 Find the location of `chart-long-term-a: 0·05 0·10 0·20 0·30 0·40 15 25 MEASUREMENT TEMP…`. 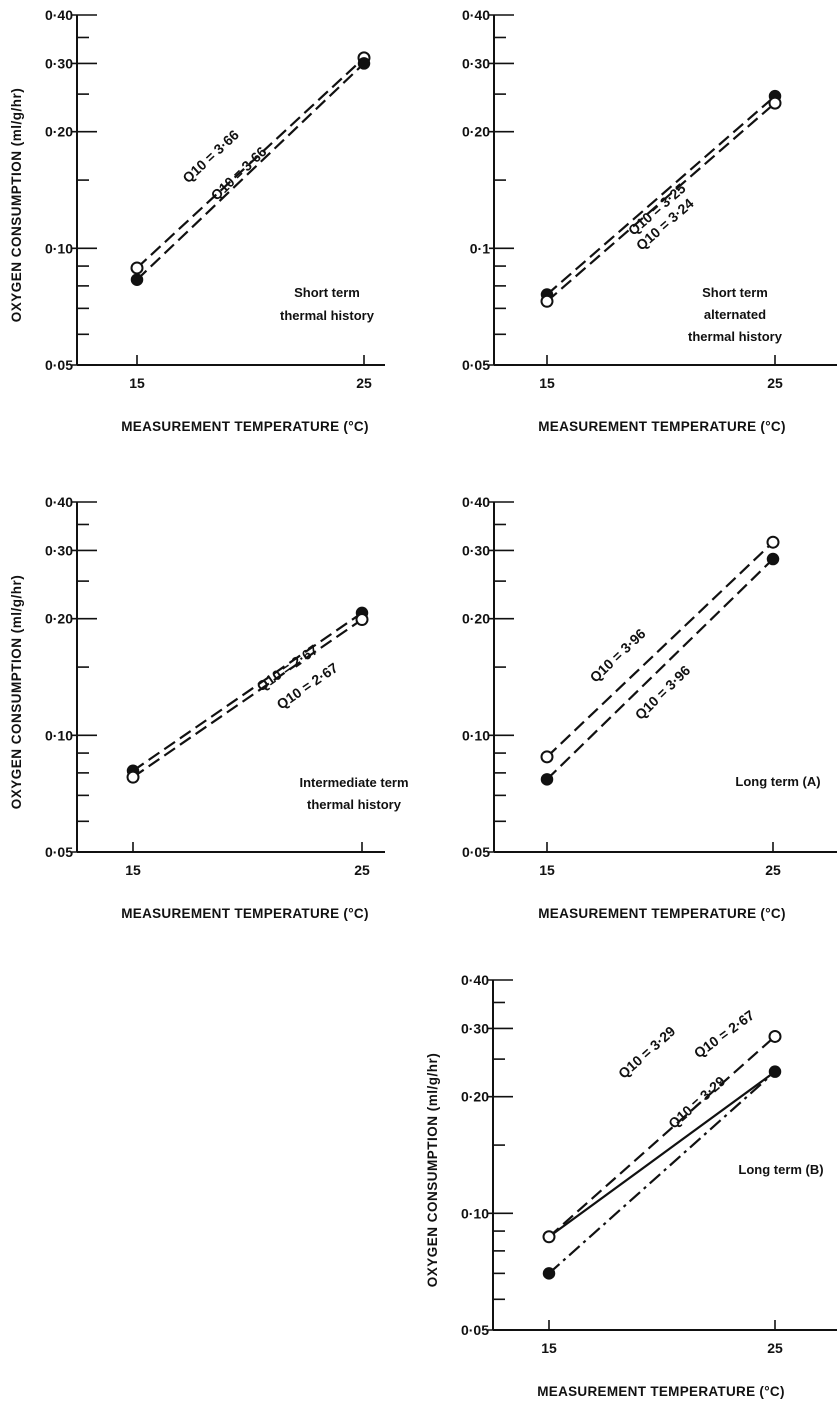

chart-long-term-a: 0·05 0·10 0·20 0·30 0·40 15 25 MEASUREMENT TEMP… is located at coordinates (649, 707).